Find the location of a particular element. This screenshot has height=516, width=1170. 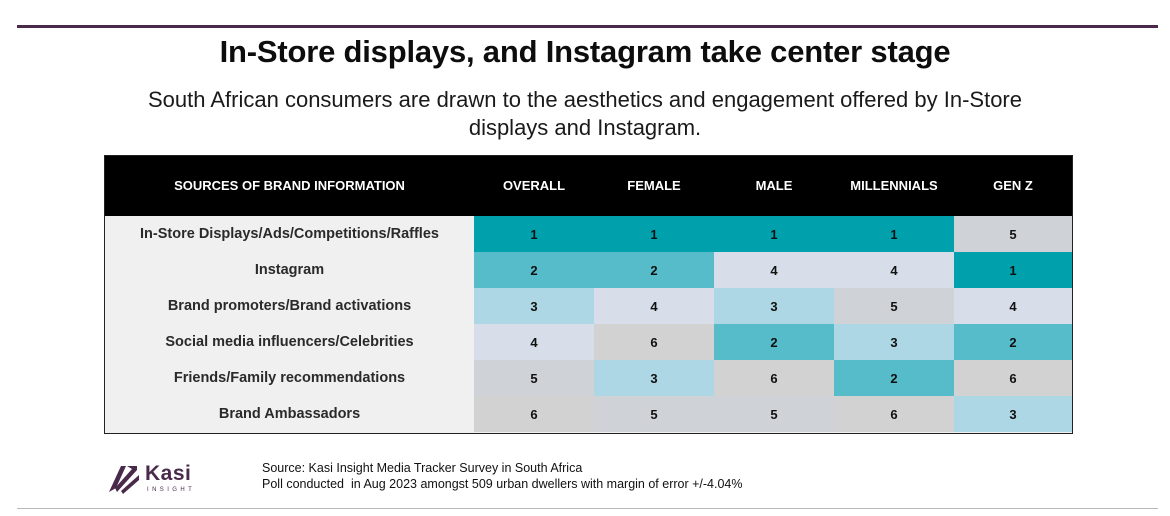

rank-cell-overall: 4 is located at coordinates (534, 342).